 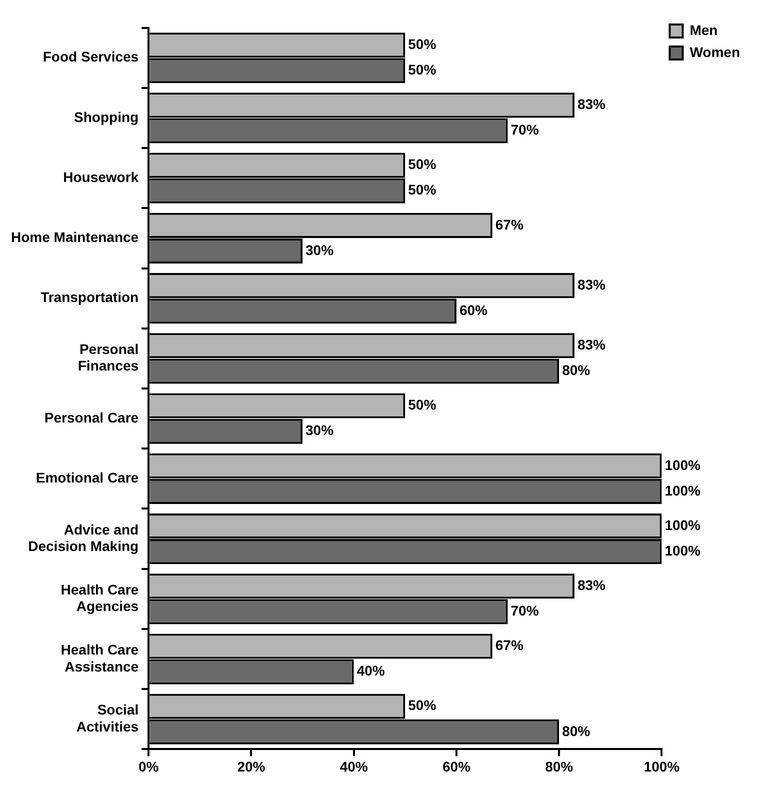 I want to click on y-tick-label: Housework, so click(x=101, y=176).